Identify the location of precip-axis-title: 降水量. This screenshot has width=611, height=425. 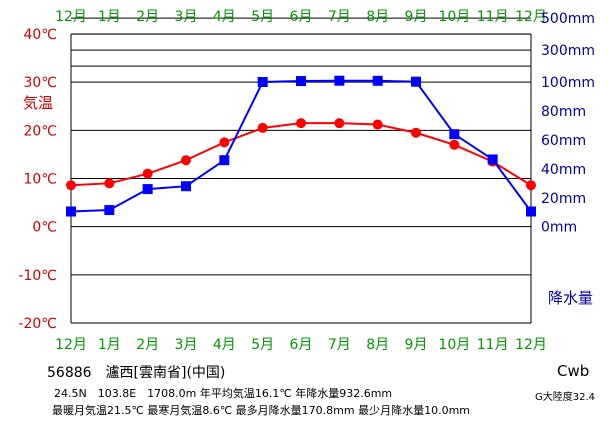
(570, 298).